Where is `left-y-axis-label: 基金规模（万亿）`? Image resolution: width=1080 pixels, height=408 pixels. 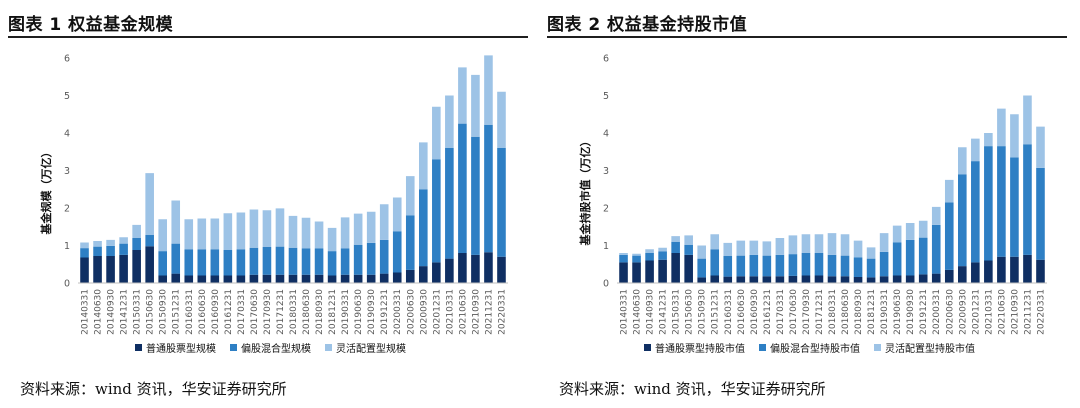 left-y-axis-label: 基金规模（万亿） is located at coordinates (46, 191).